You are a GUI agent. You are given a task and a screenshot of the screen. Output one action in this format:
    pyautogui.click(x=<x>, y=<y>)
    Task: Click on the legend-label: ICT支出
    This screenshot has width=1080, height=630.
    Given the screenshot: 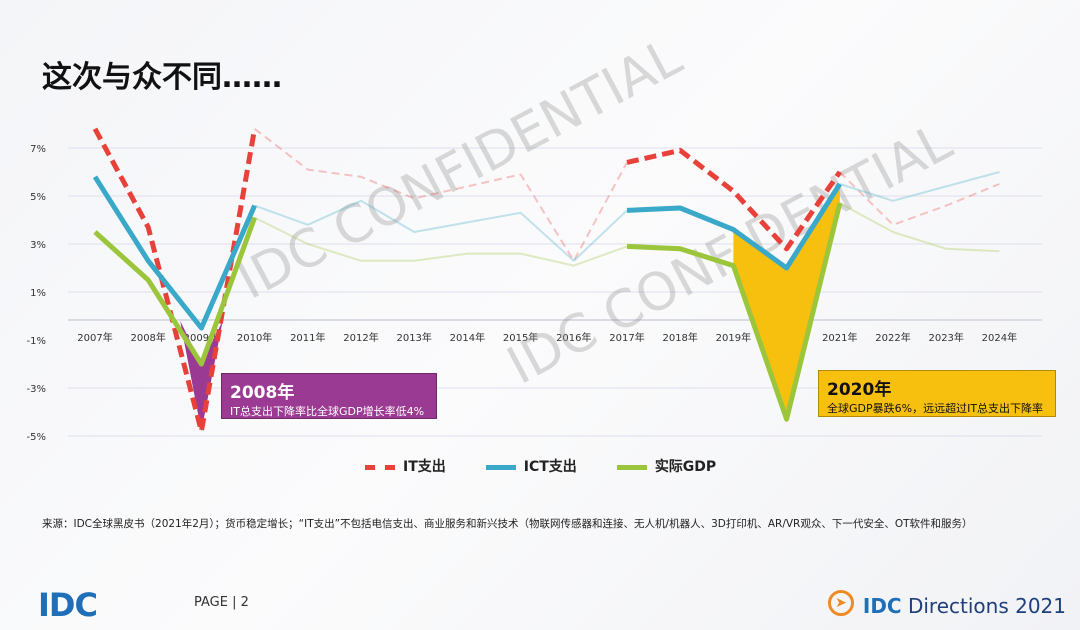 What is the action you would take?
    pyautogui.click(x=550, y=467)
    